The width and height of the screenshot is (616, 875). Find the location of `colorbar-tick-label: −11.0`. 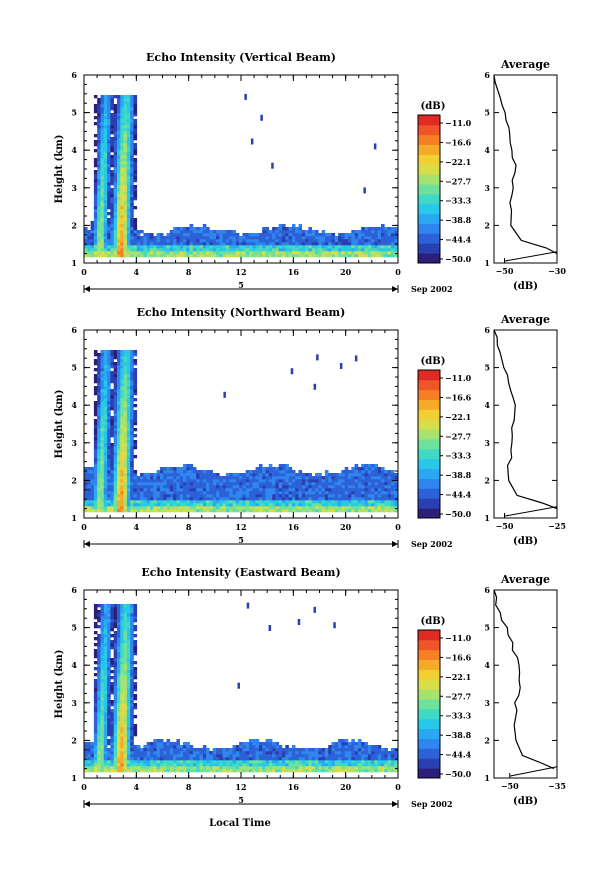

colorbar-tick-label: −11.0 is located at coordinates (458, 123).